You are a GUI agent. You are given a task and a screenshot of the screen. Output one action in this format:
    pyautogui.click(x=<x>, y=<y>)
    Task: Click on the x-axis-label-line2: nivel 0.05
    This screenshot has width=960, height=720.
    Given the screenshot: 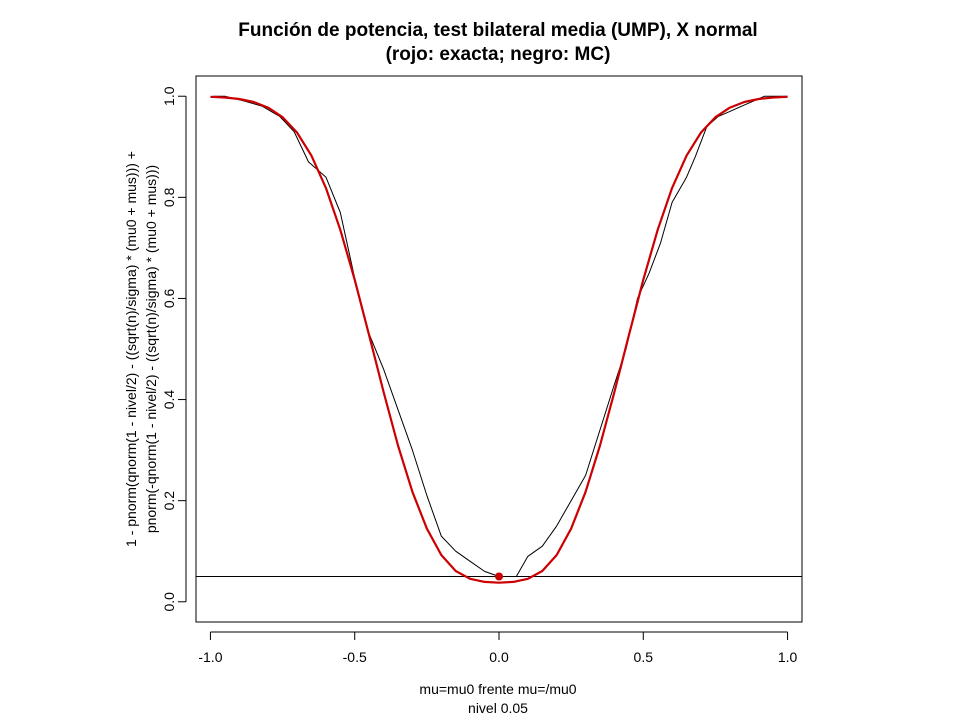 What is the action you would take?
    pyautogui.click(x=498, y=708)
    